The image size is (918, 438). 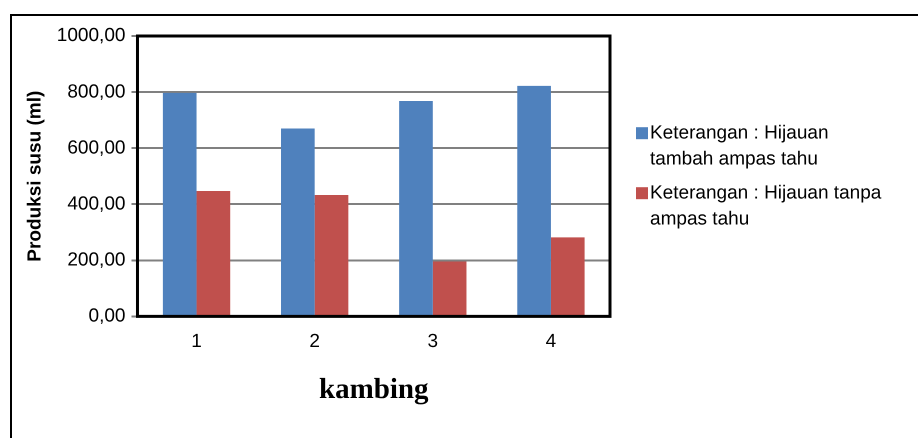 What do you see at coordinates (96, 260) in the screenshot?
I see `y-tick-label: 200,00` at bounding box center [96, 260].